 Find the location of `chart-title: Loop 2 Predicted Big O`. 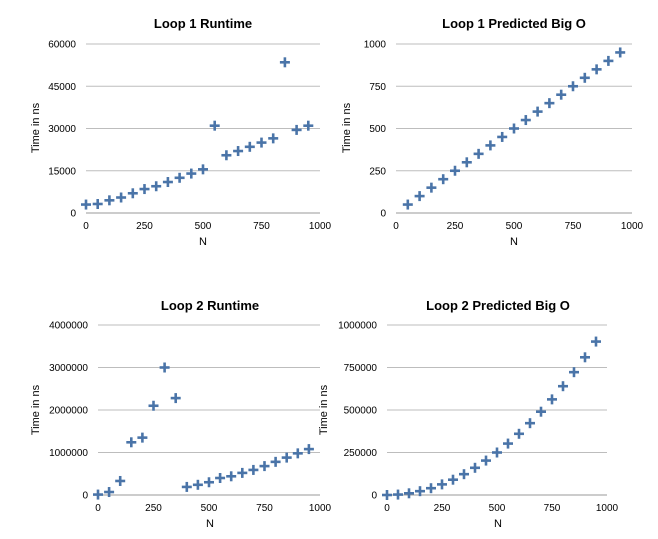

chart-title: Loop 2 Predicted Big O is located at coordinates (498, 305).